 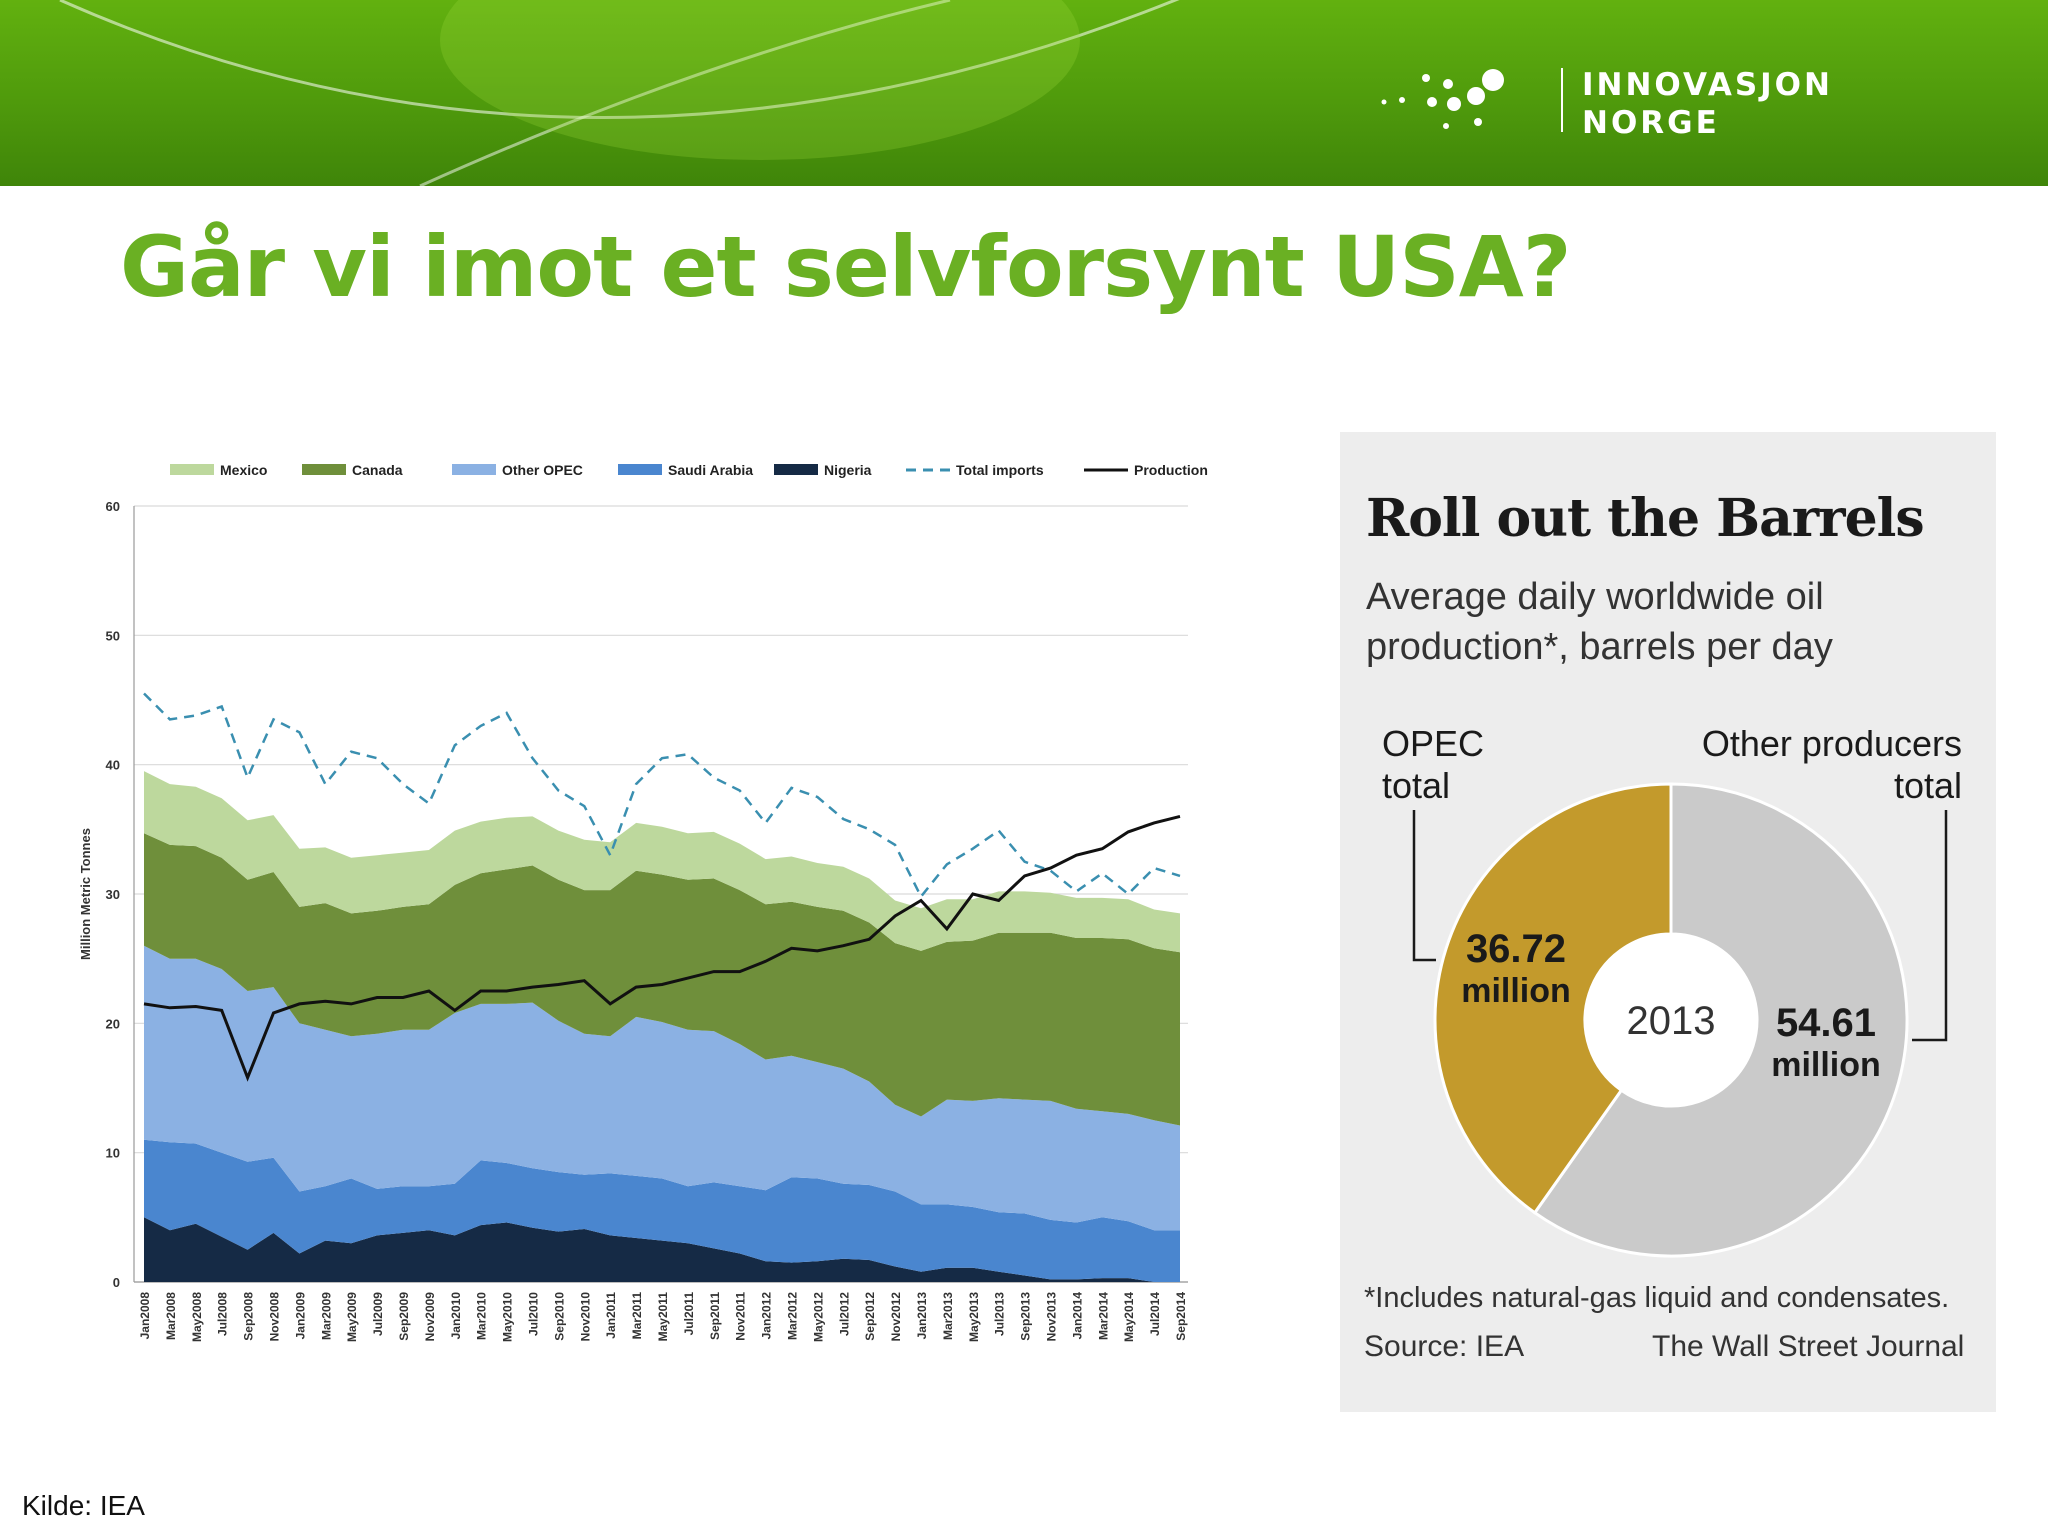 What do you see at coordinates (844, 1314) in the screenshot?
I see `x-tick-label: Jul2012` at bounding box center [844, 1314].